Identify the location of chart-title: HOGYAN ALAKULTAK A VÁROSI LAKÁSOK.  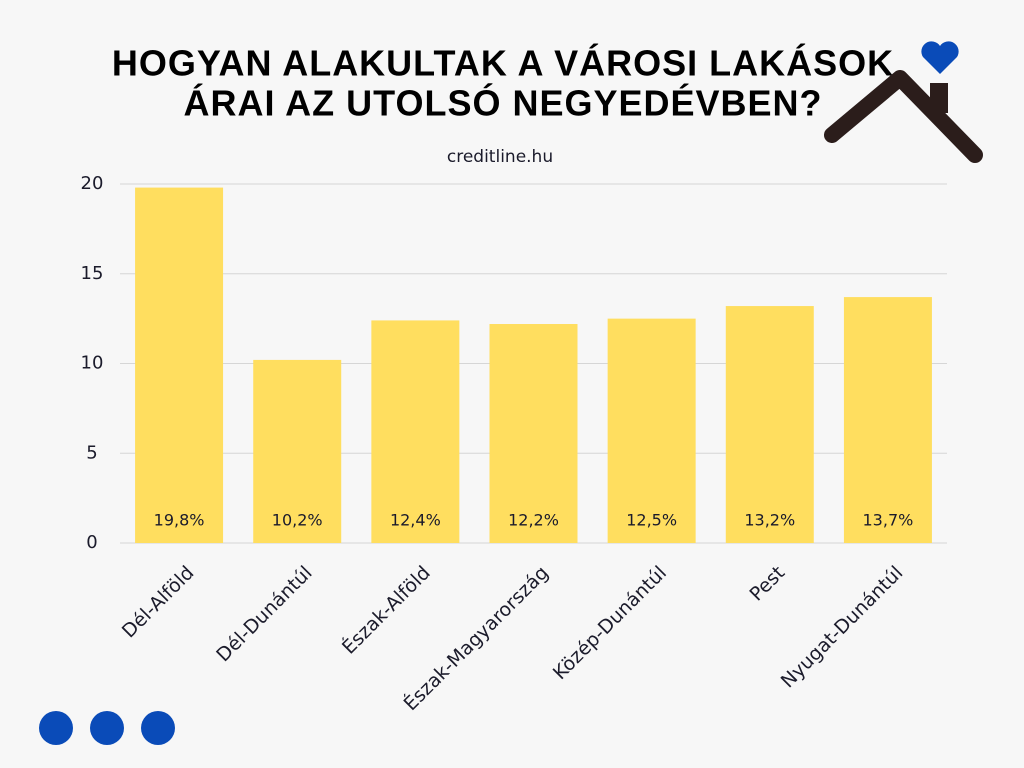
(503, 63).